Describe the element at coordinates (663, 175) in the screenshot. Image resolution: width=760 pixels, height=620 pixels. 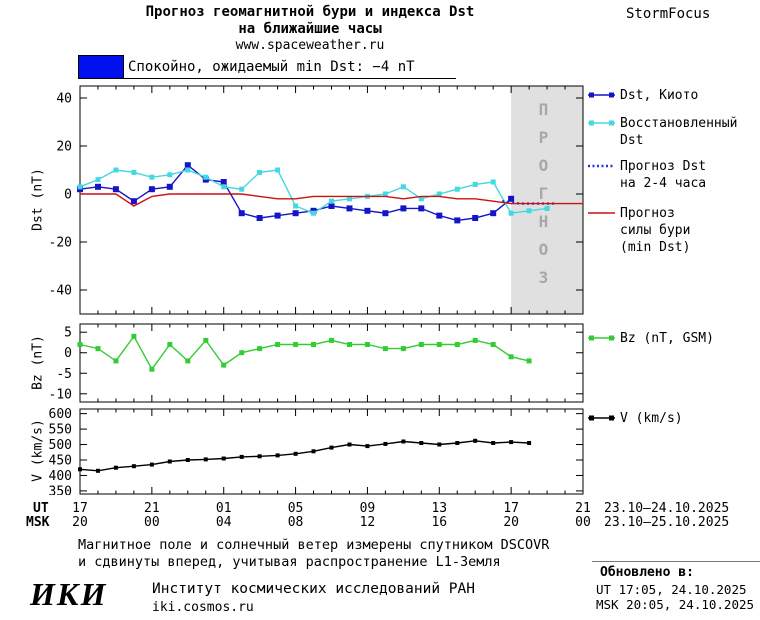
I see `legend-forecast-dst-label: Прогноз Dst на 2-4 часа` at that location.